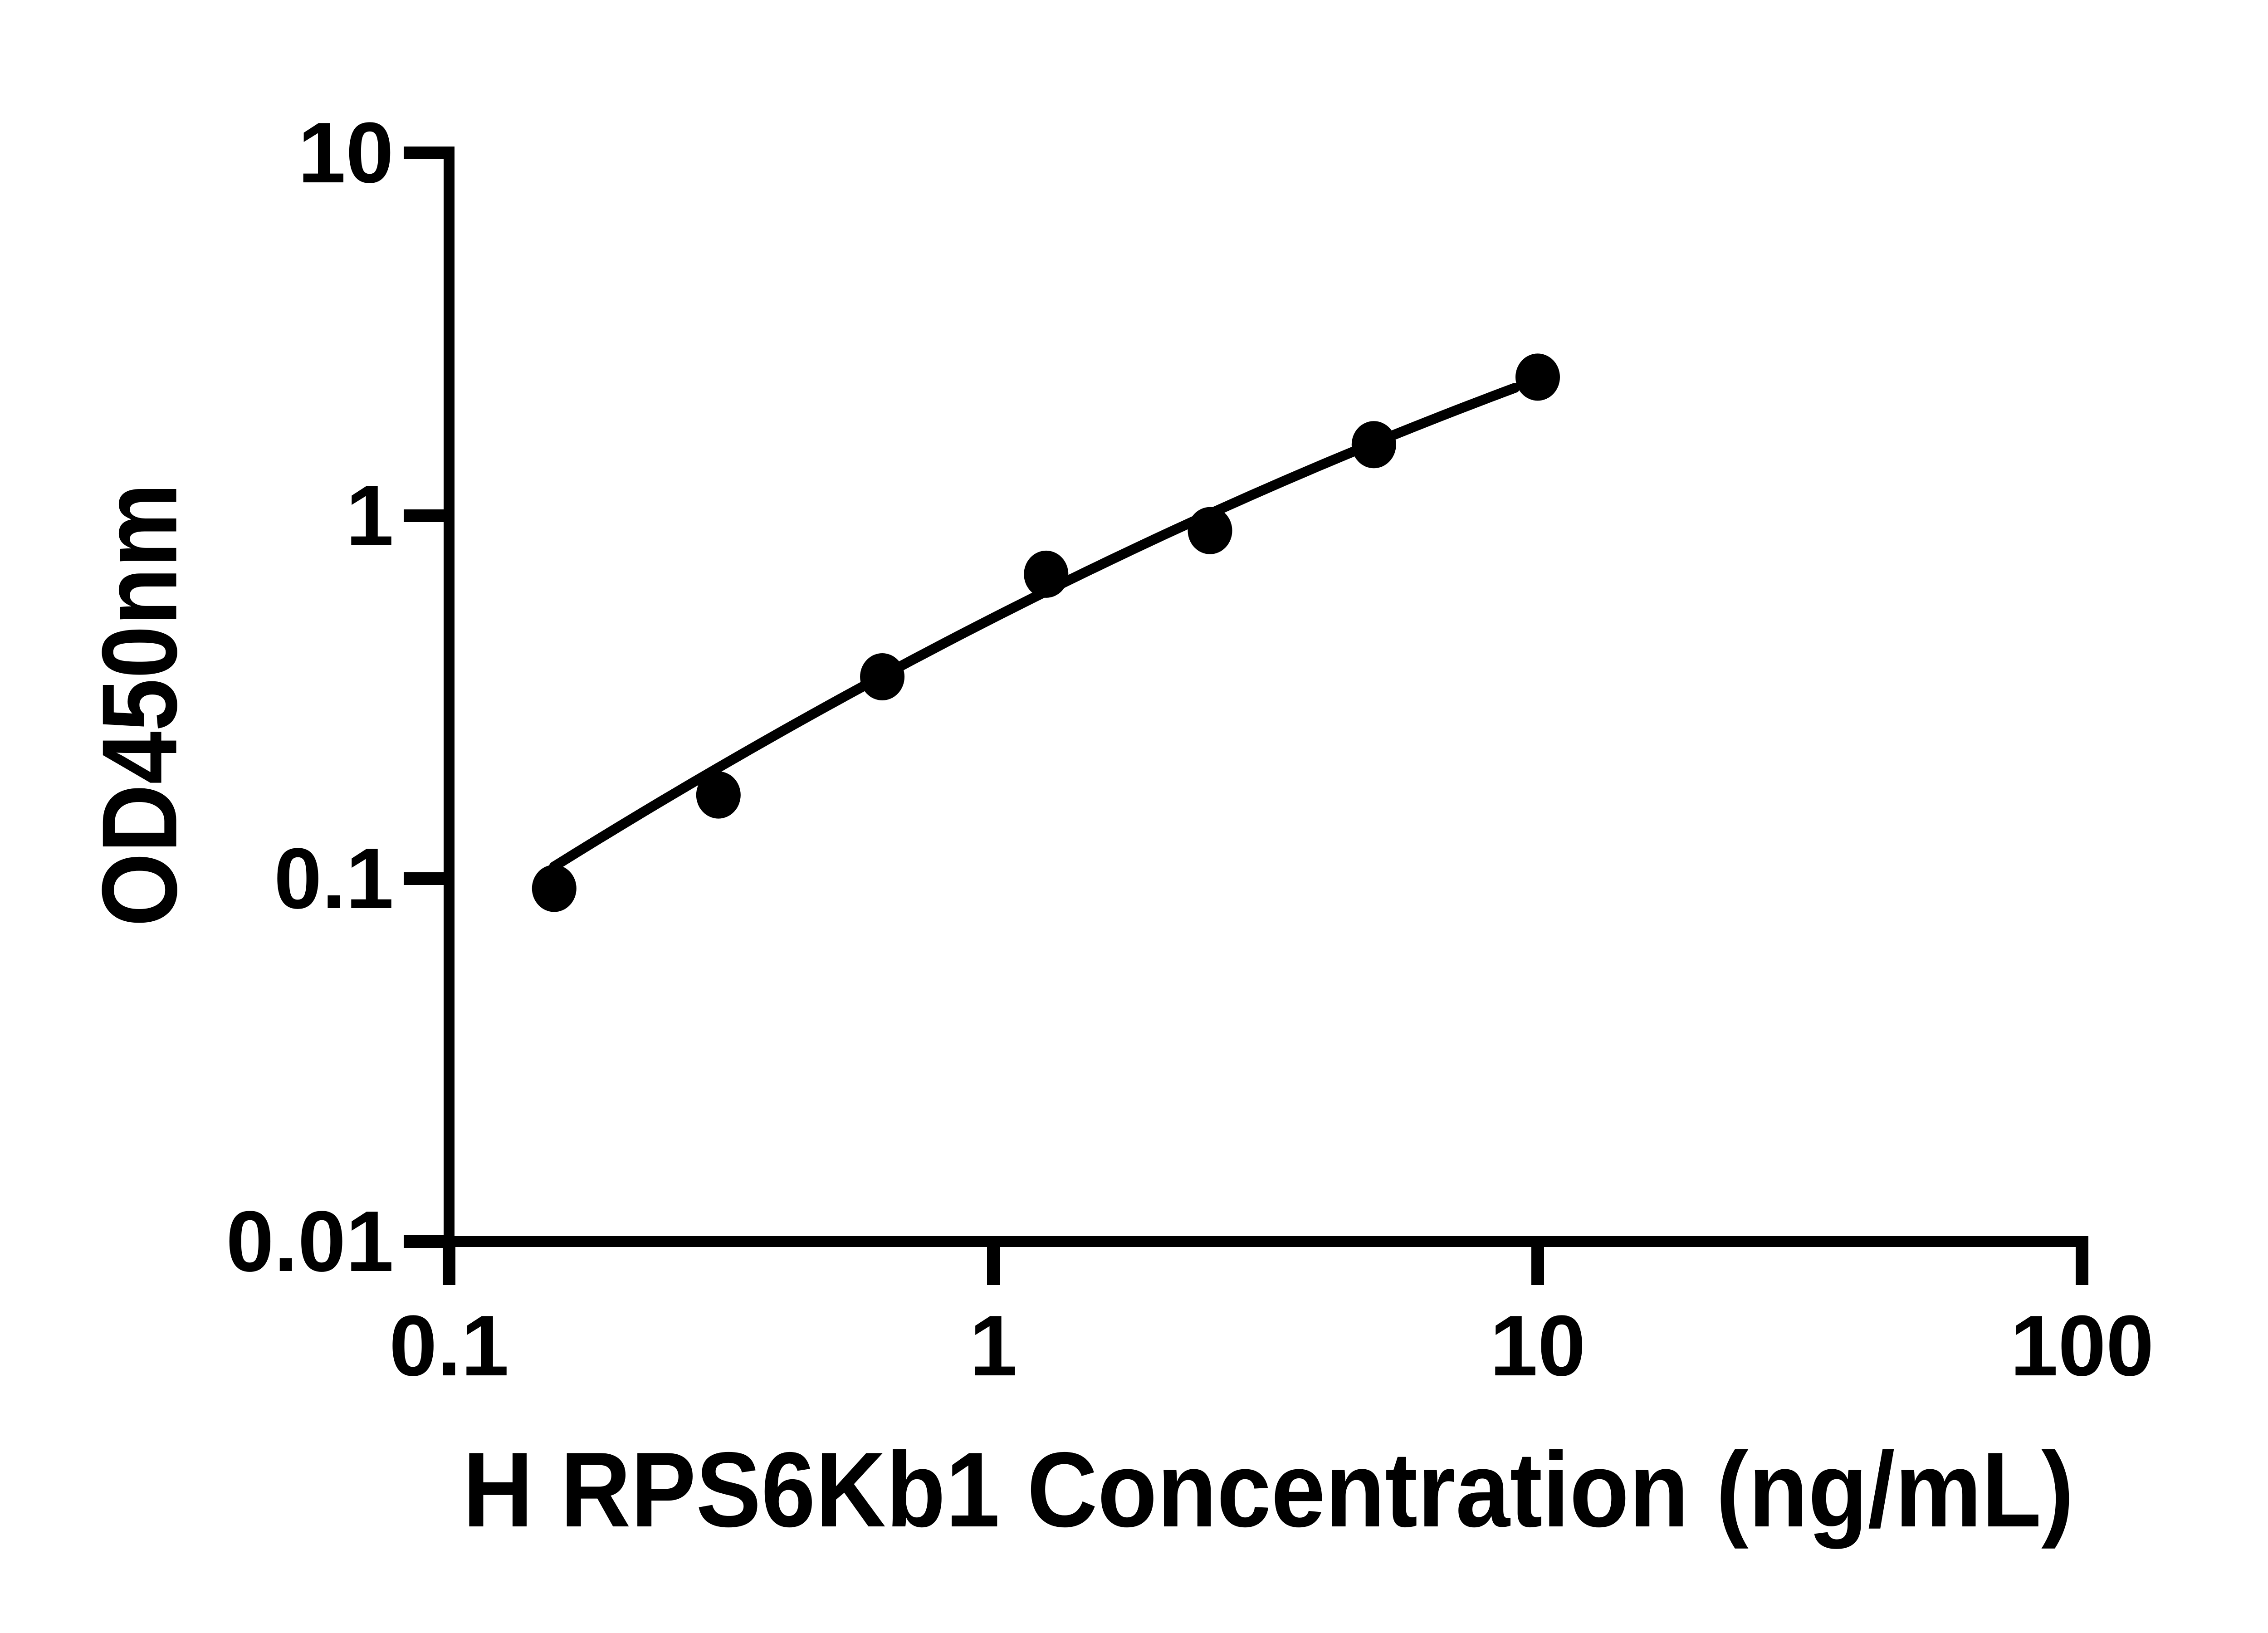 This screenshot has width=2268, height=1633. I want to click on y-tick-label: 0.01, so click(310, 1241).